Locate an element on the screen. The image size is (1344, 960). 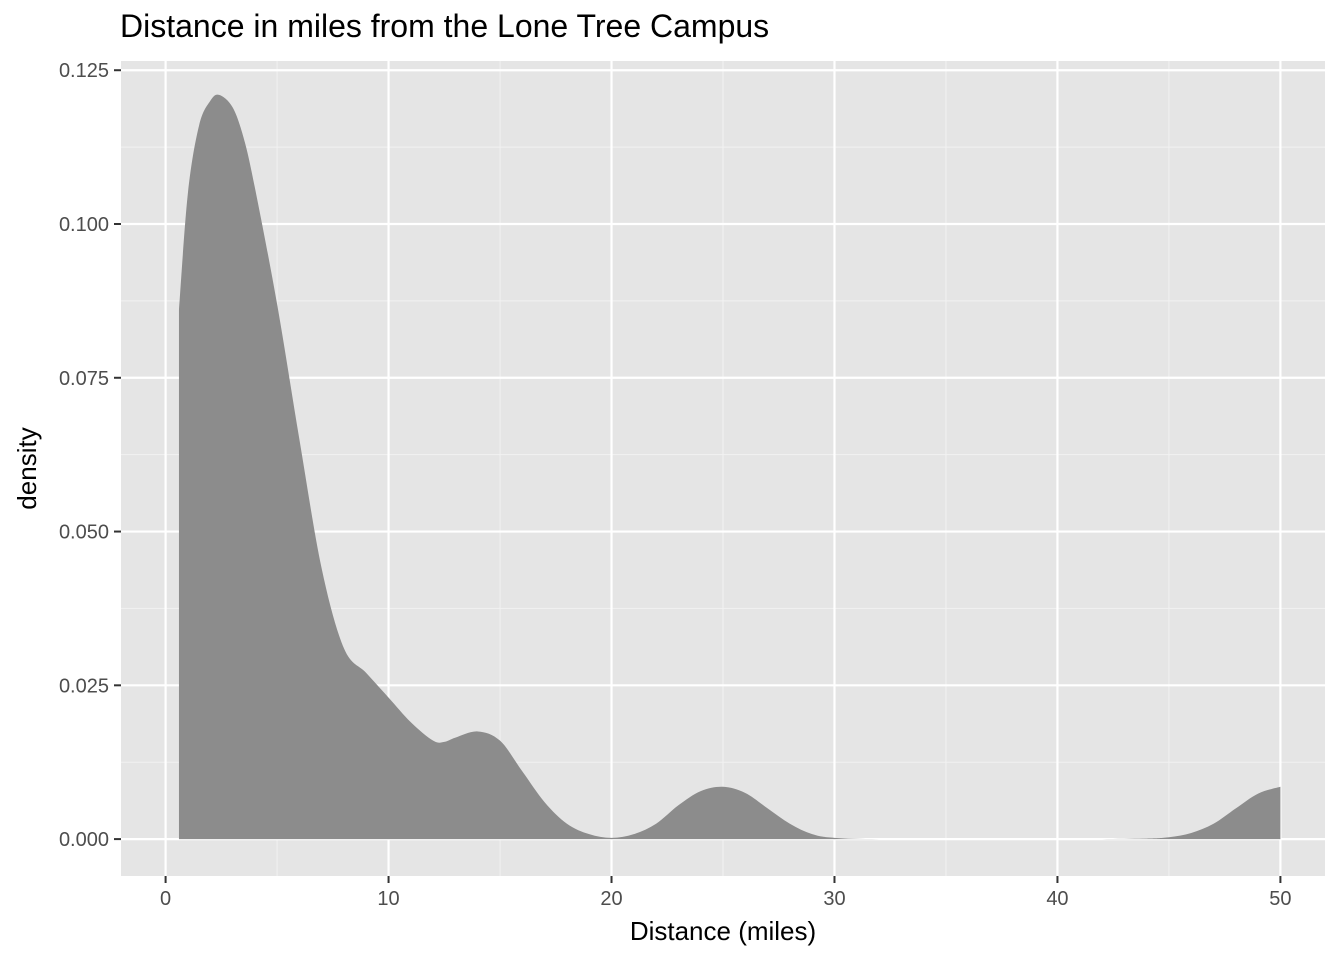
x-tick-label: 30 is located at coordinates (834, 899).